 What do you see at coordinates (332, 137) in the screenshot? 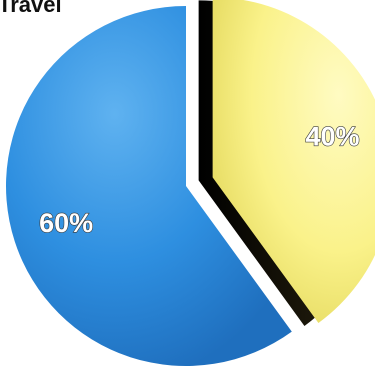
I see `pie-slice-label-1: 40%` at bounding box center [332, 137].